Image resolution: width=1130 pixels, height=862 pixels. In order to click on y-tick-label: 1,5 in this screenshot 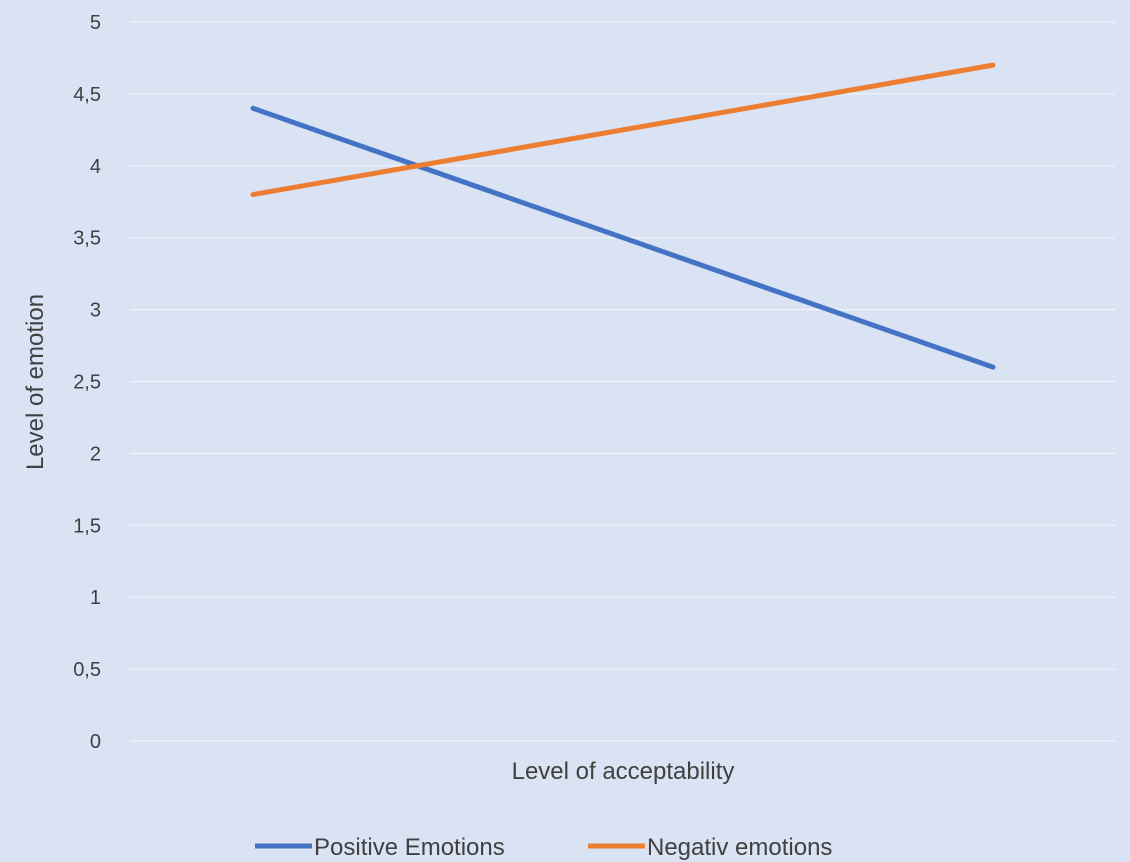, I will do `click(87, 526)`.